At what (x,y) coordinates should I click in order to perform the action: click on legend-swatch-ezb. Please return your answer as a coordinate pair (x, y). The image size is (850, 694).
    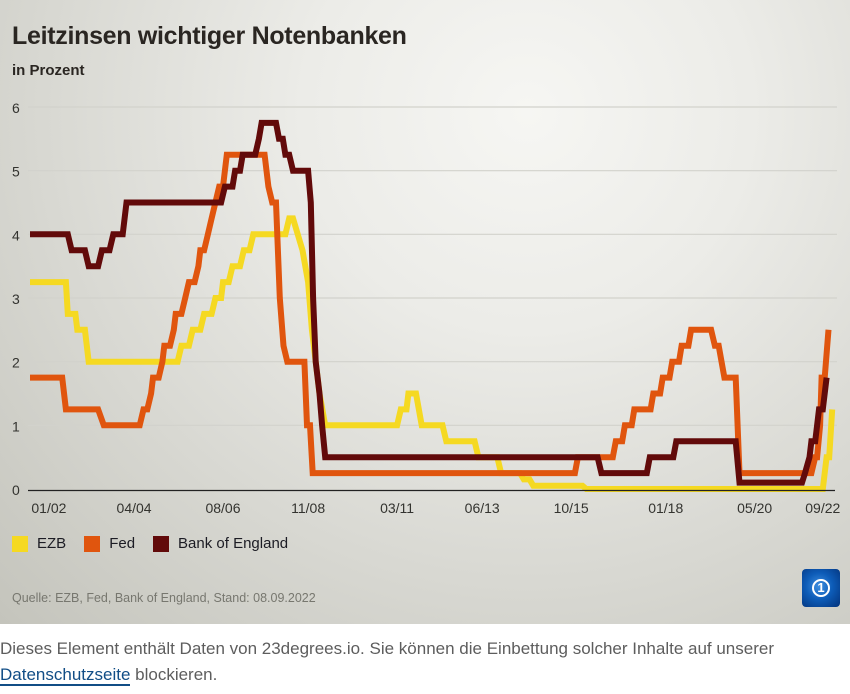
    Looking at the image, I should click on (20, 543).